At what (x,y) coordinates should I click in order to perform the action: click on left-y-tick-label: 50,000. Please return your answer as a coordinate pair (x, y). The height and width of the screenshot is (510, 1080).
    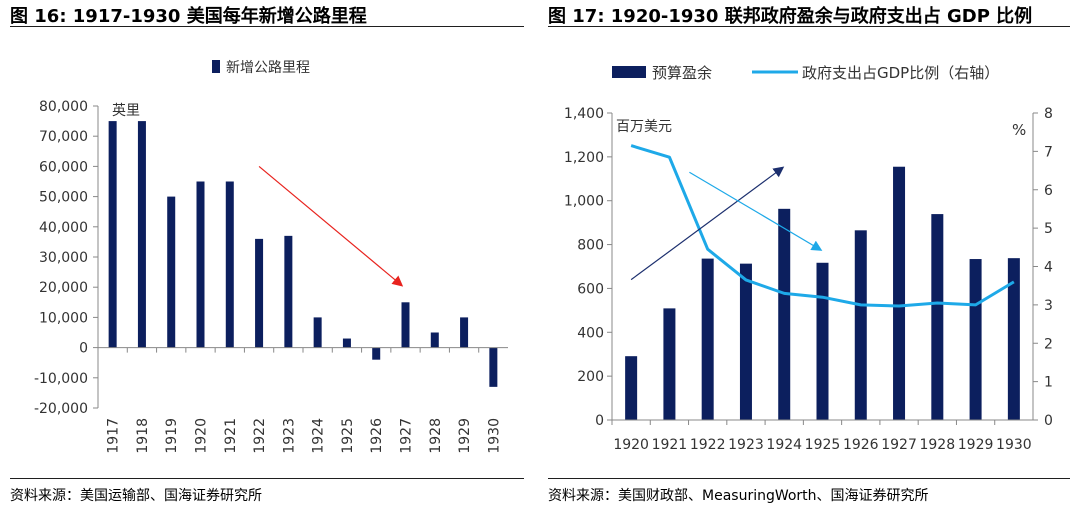
    Looking at the image, I should click on (63, 198).